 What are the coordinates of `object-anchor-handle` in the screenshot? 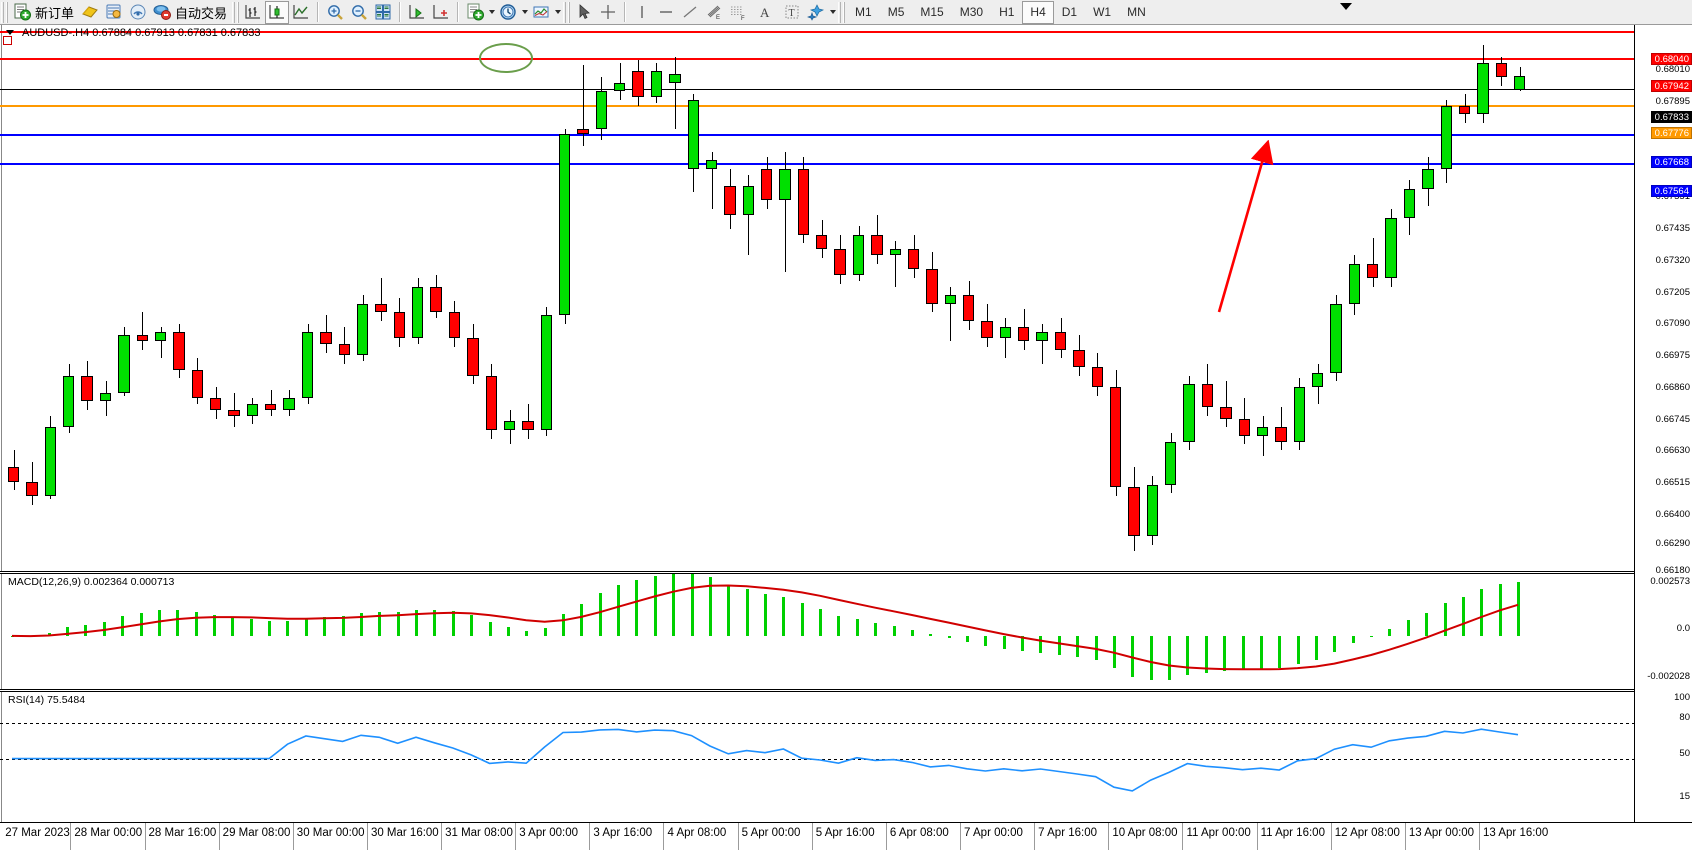 It's located at (7, 40).